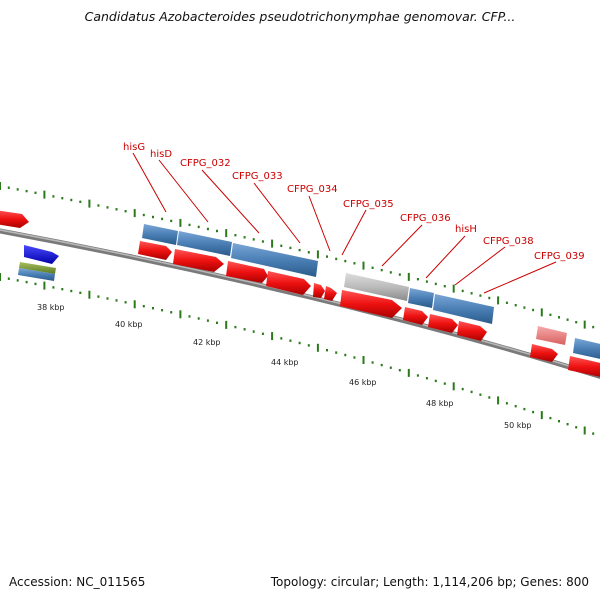  What do you see at coordinates (368, 204) in the screenshot?
I see `gene-label-cfpg-035: CFPG_035` at bounding box center [368, 204].